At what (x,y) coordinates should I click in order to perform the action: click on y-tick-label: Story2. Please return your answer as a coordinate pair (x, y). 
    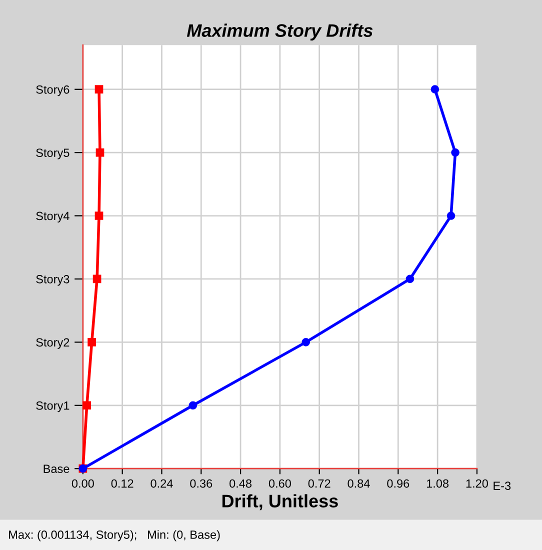
    Looking at the image, I should click on (53, 343).